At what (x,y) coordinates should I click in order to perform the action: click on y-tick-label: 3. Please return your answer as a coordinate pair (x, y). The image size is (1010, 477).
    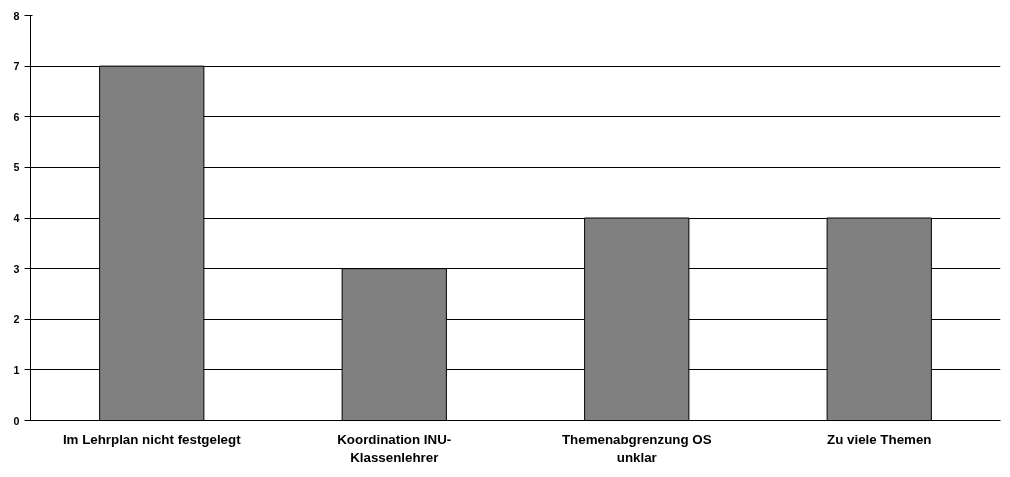
    Looking at the image, I should click on (16, 268).